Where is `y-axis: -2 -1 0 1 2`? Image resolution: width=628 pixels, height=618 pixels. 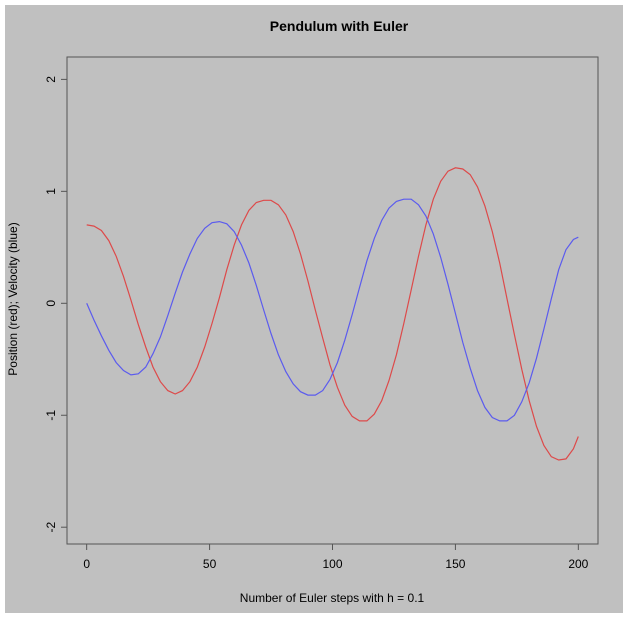
y-axis: -2 -1 0 1 2 is located at coordinates (56, 304).